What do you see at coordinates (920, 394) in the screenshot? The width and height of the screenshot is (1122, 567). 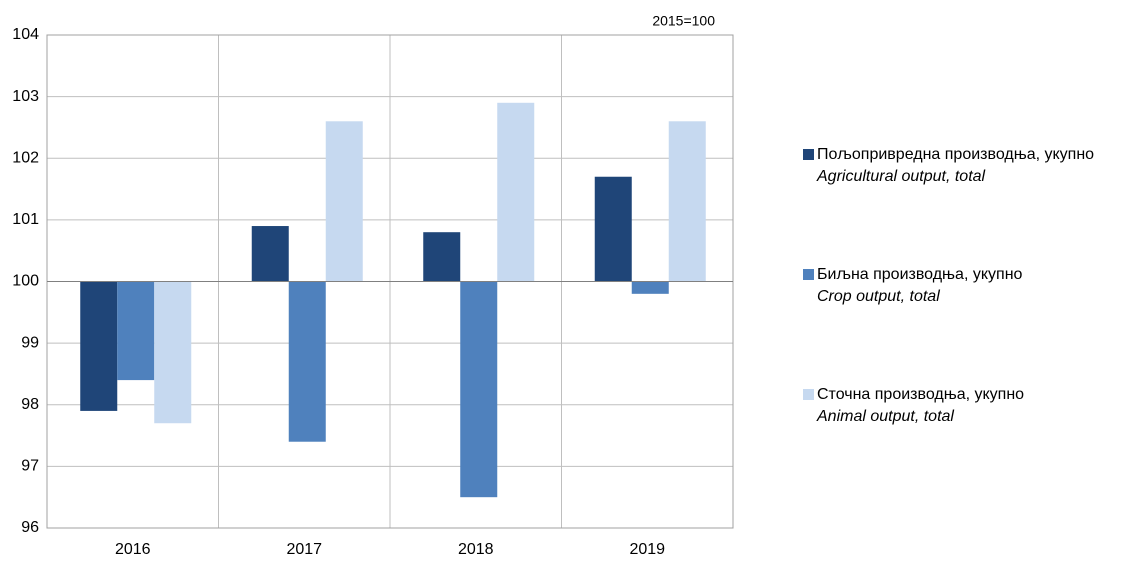 I see `legend-label: Сточна производња, укупно` at bounding box center [920, 394].